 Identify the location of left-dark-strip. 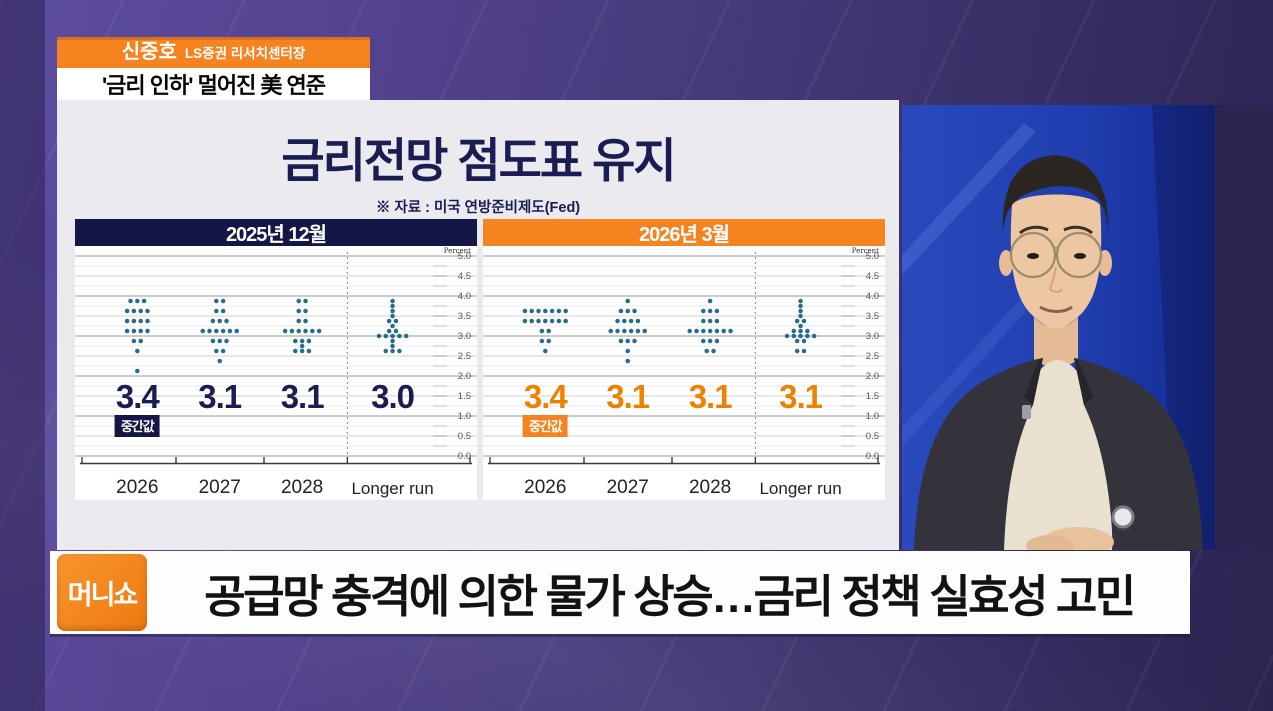
(22, 355).